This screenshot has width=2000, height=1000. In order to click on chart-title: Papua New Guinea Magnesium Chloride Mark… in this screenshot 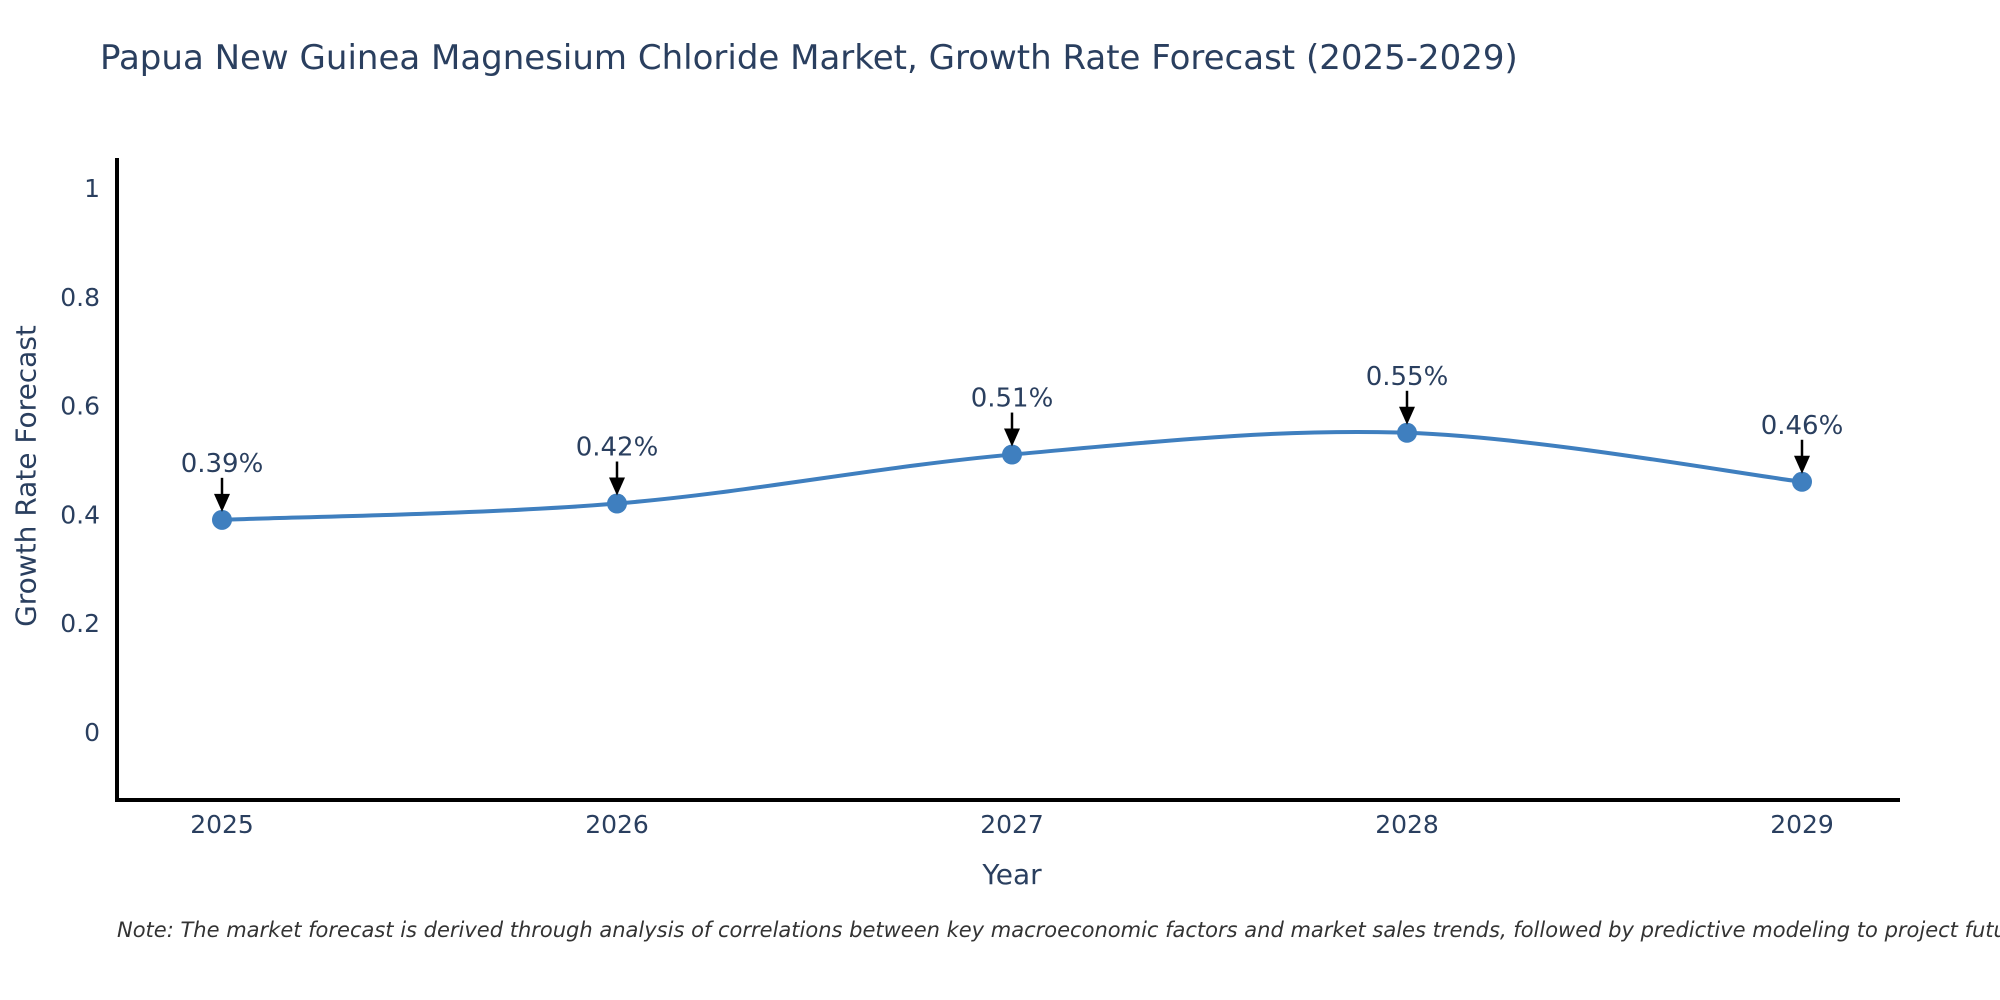, I will do `click(809, 58)`.